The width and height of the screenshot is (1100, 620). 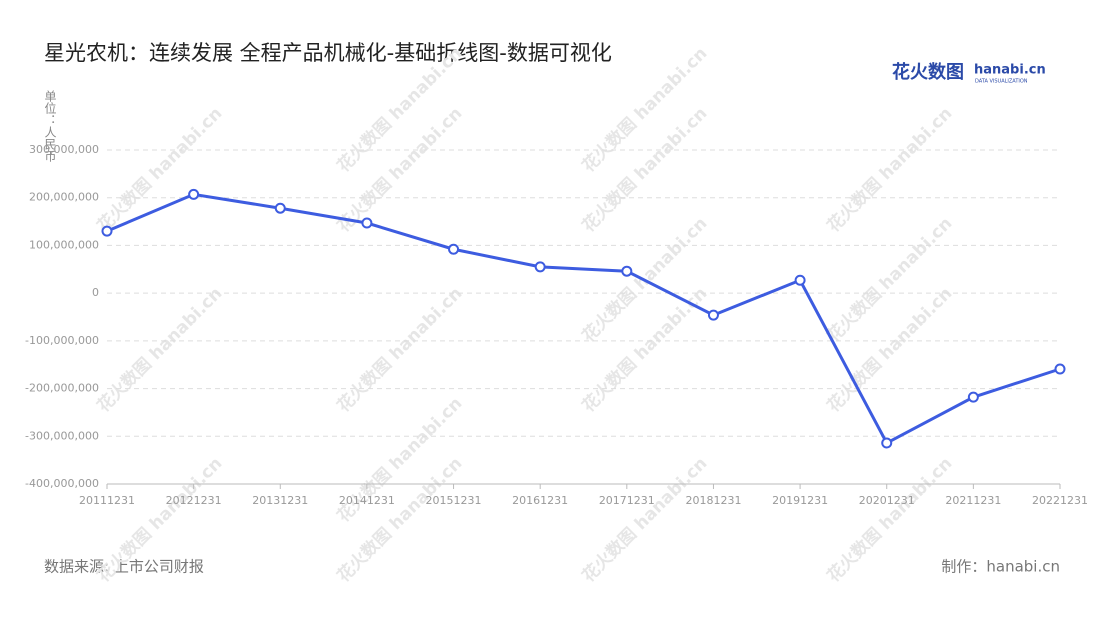 What do you see at coordinates (928, 72) in the screenshot?
I see `logo-cn: 花火数图` at bounding box center [928, 72].